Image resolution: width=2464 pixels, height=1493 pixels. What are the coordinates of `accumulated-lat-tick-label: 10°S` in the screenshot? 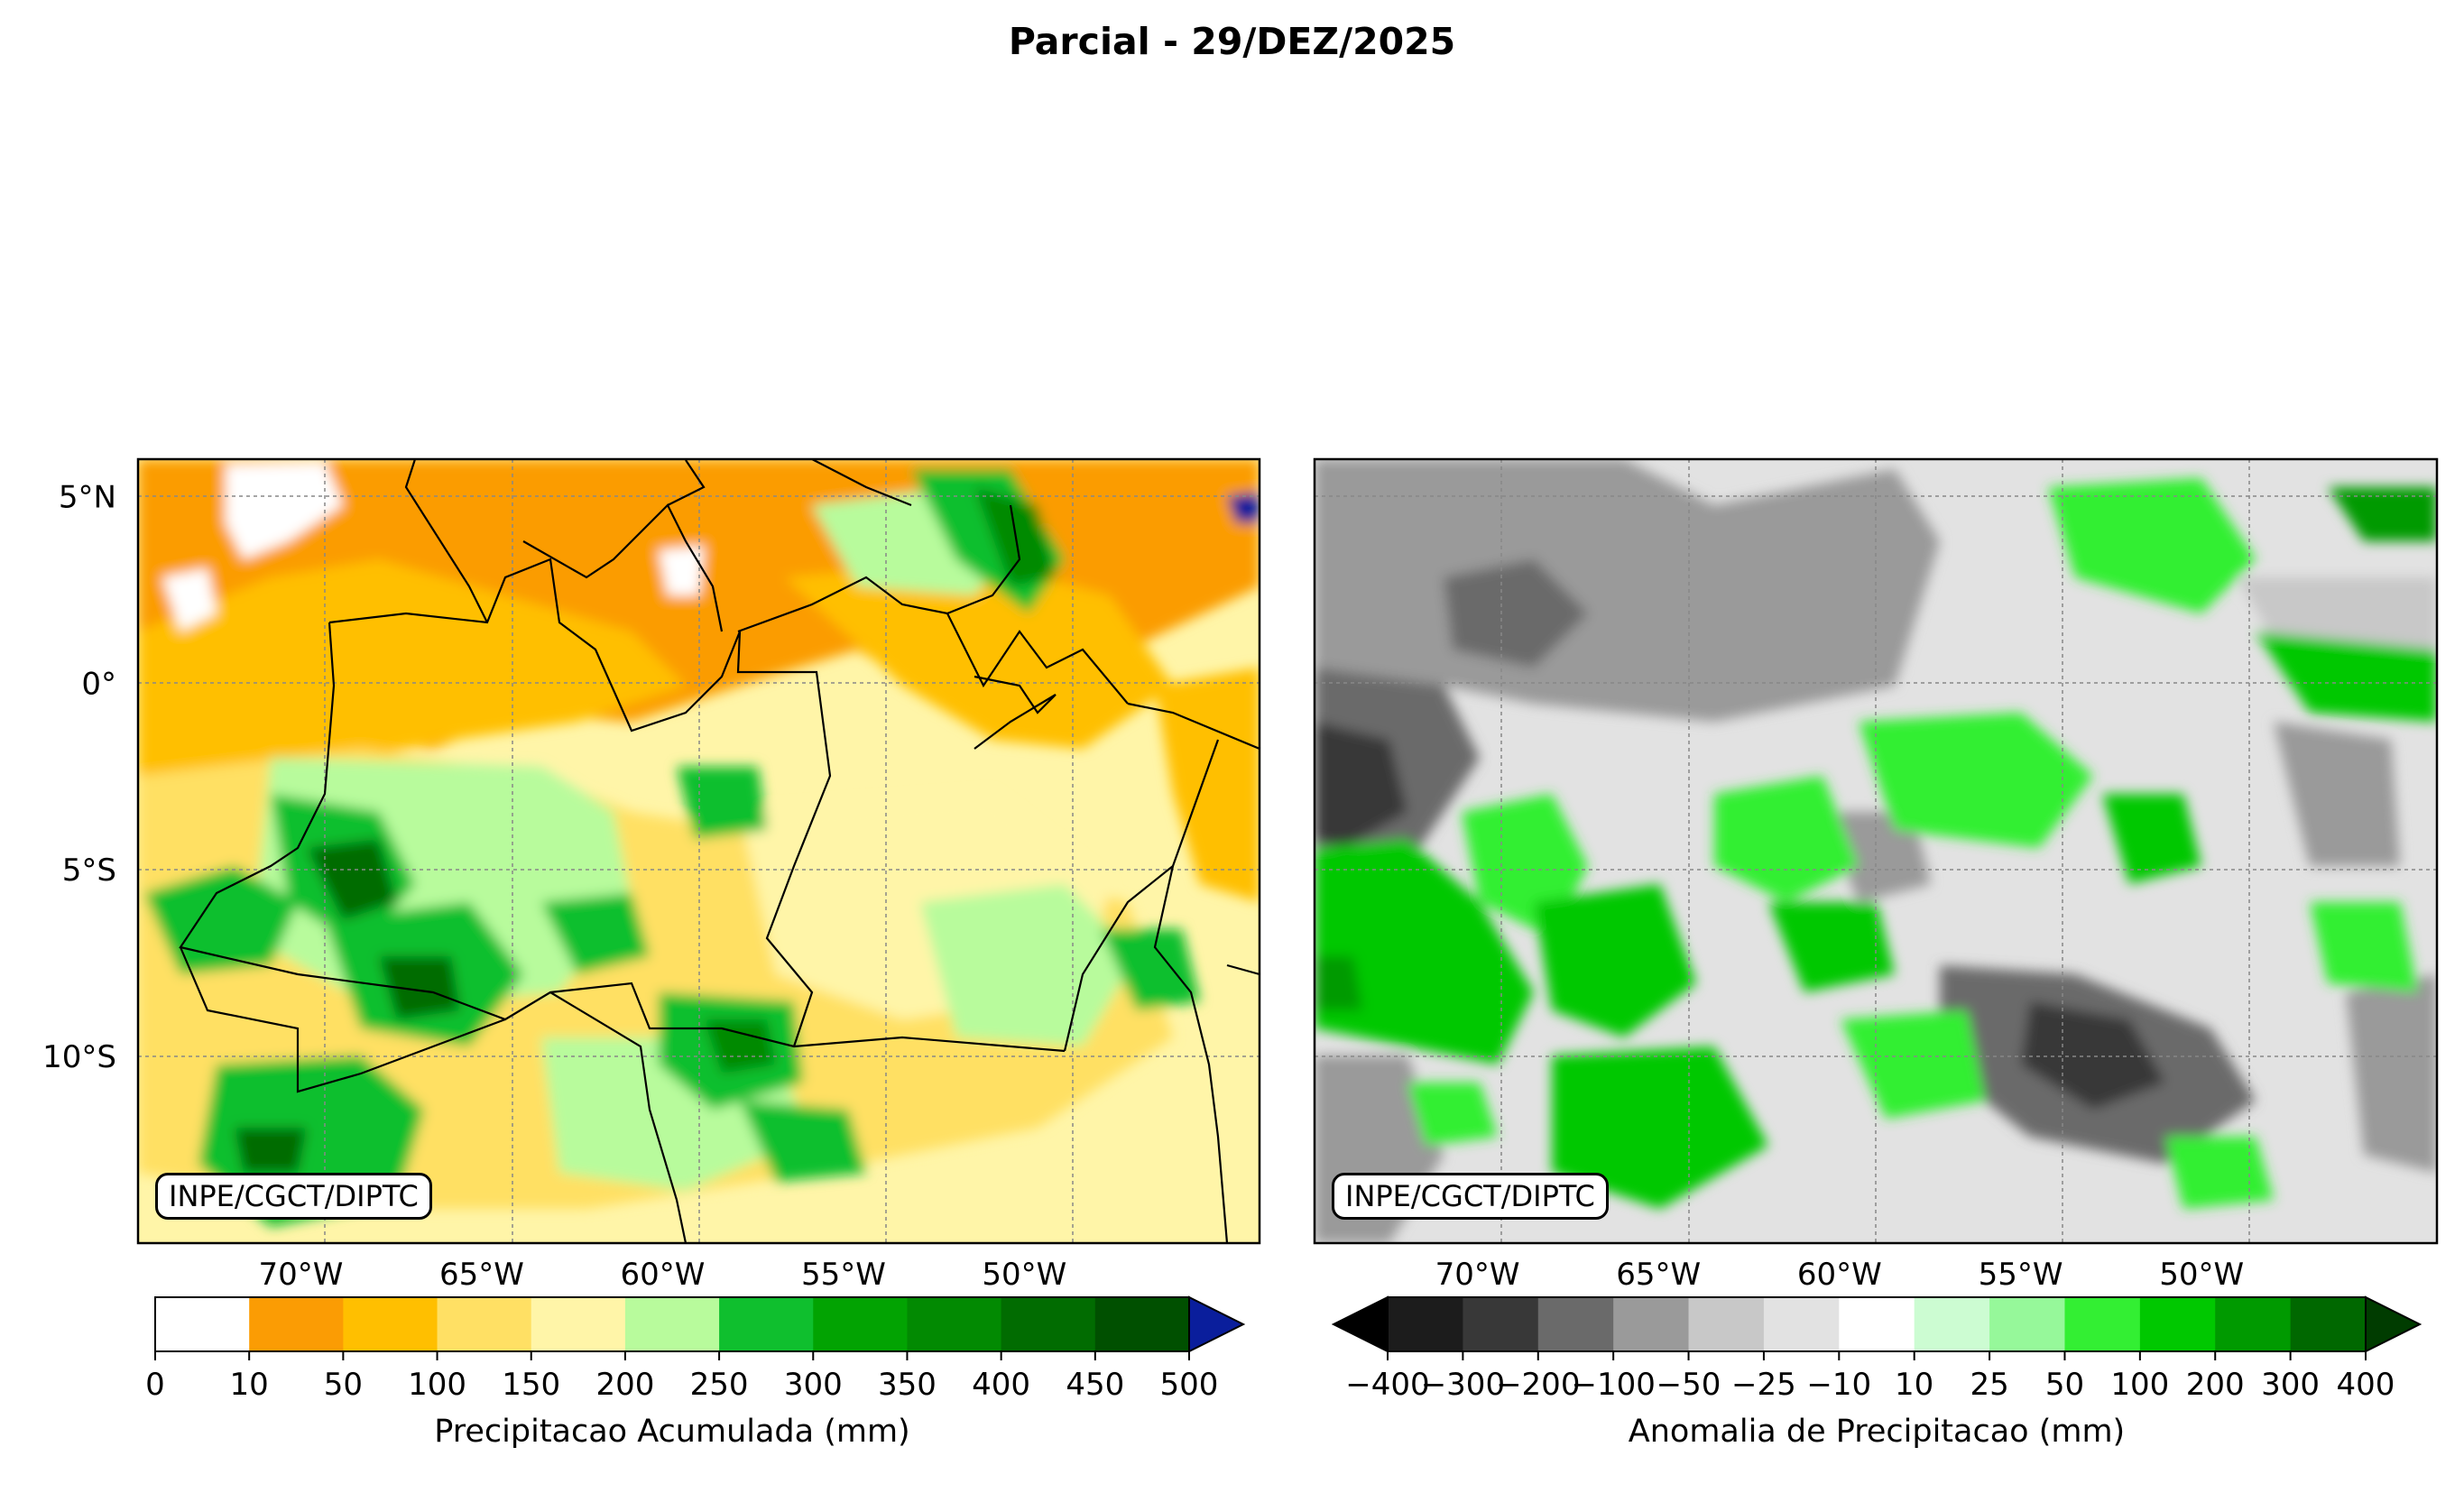 It's located at (79, 1057).